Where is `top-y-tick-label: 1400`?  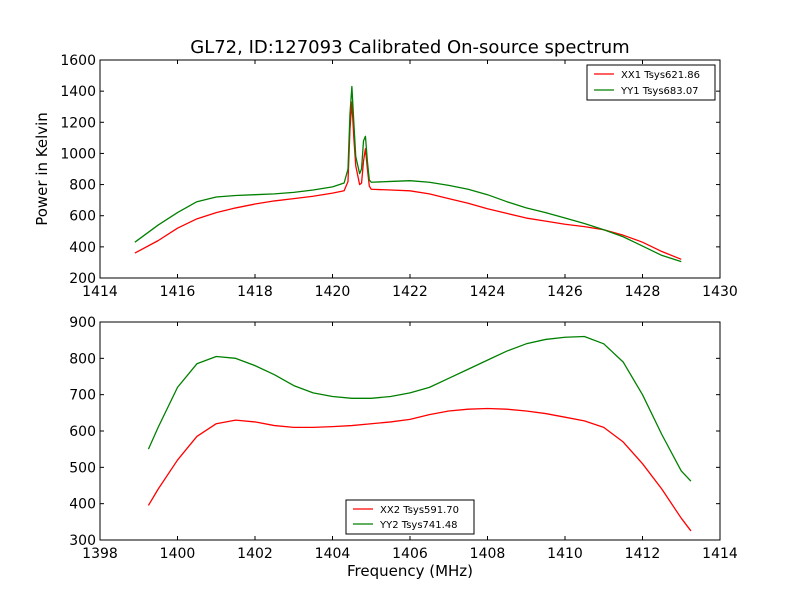
top-y-tick-label: 1400 is located at coordinates (78, 92).